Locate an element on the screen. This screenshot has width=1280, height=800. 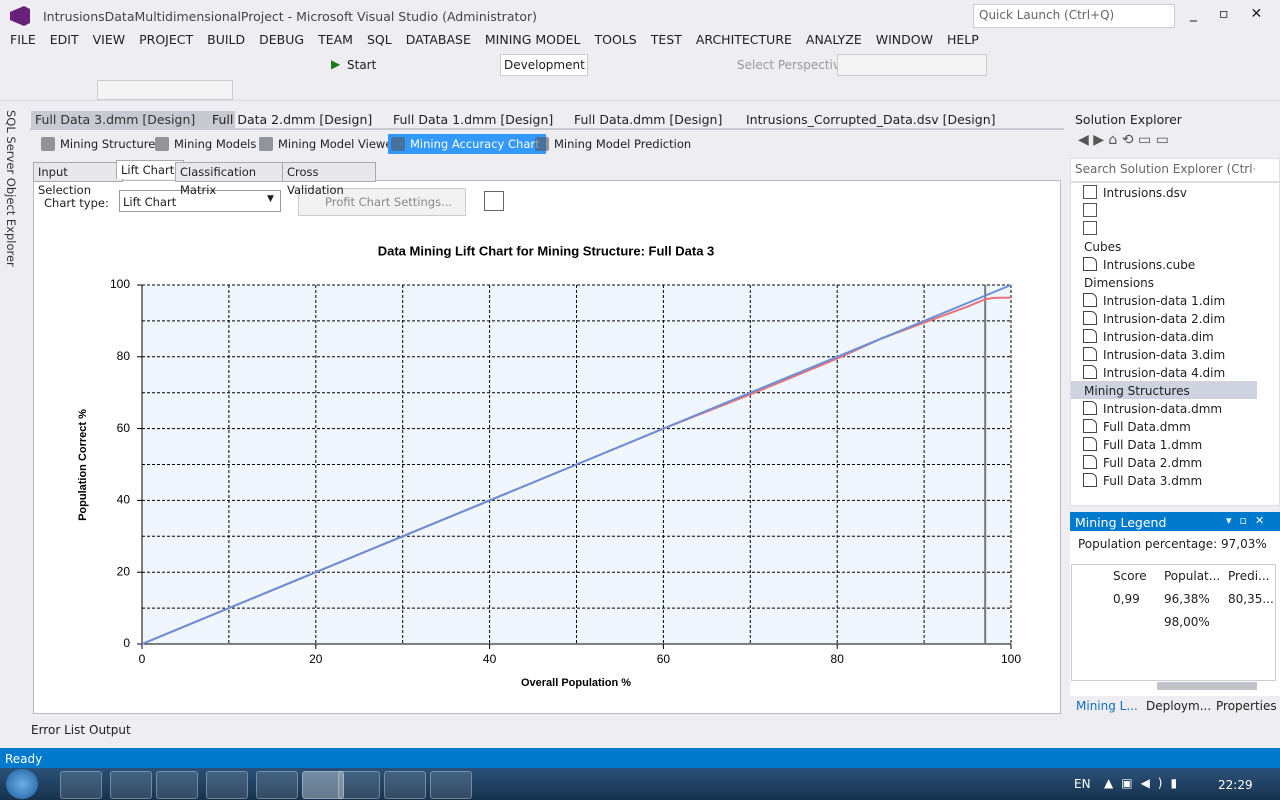
configuration-dropdown is located at coordinates (544, 65).